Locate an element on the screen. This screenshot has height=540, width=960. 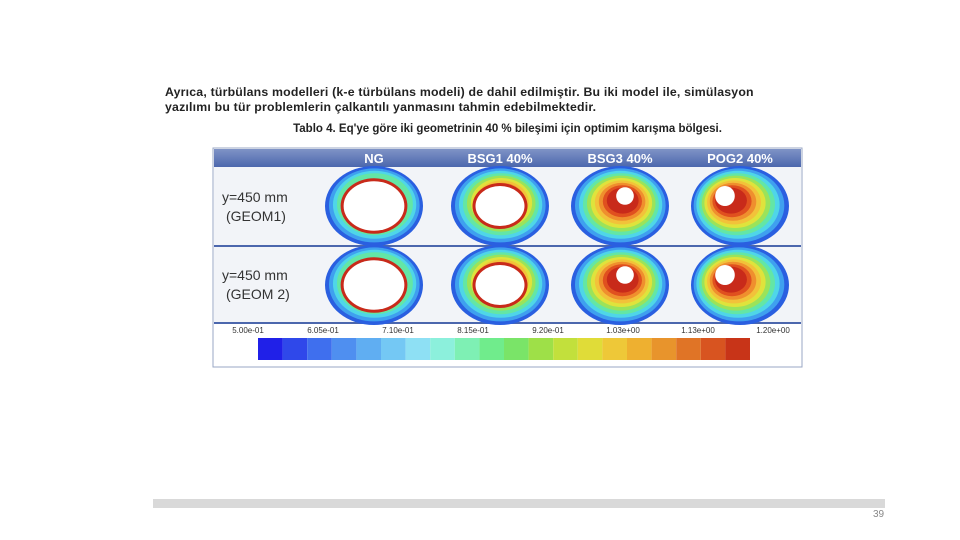
header-bar is located at coordinates (507, 158).